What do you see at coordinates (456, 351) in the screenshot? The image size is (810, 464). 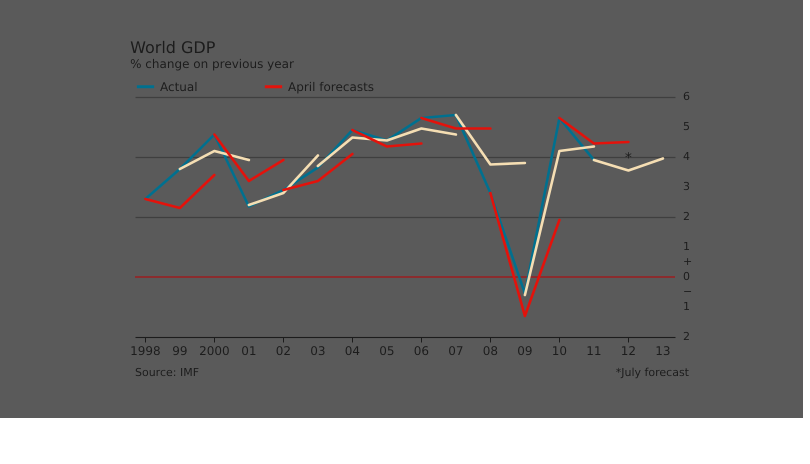 I see `x-tick-label: 07` at bounding box center [456, 351].